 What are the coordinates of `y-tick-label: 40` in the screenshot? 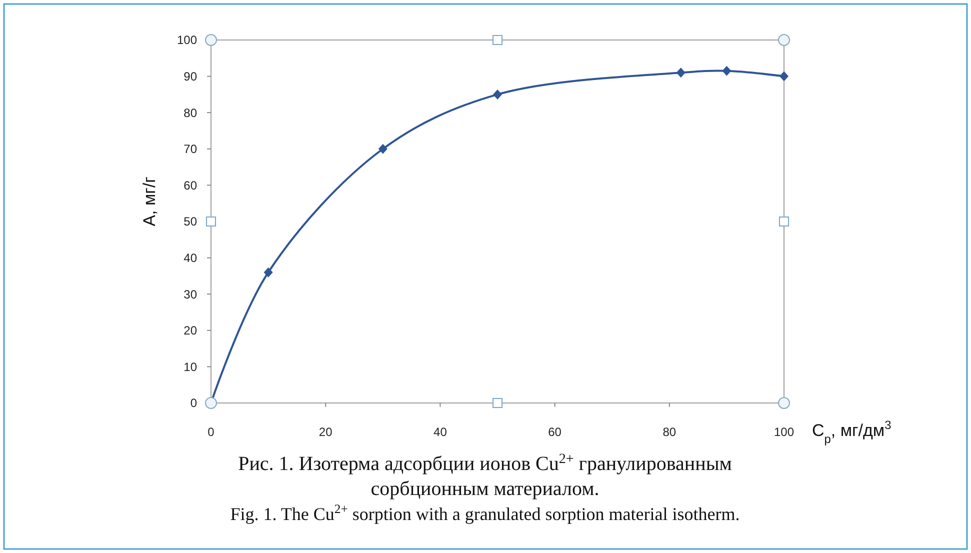 It's located at (191, 258).